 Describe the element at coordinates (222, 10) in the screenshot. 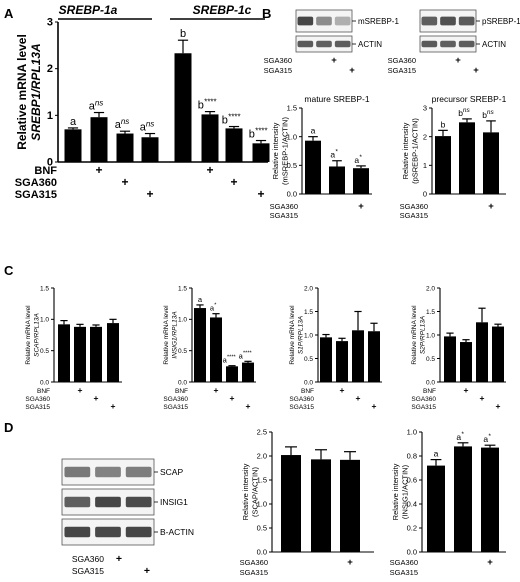

I see `group-label: SREBP-1c` at that location.